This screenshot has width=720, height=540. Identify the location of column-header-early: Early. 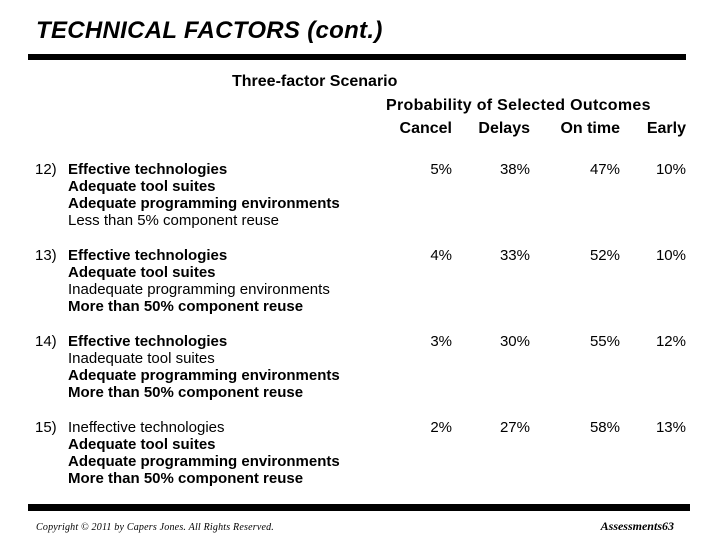
(666, 128).